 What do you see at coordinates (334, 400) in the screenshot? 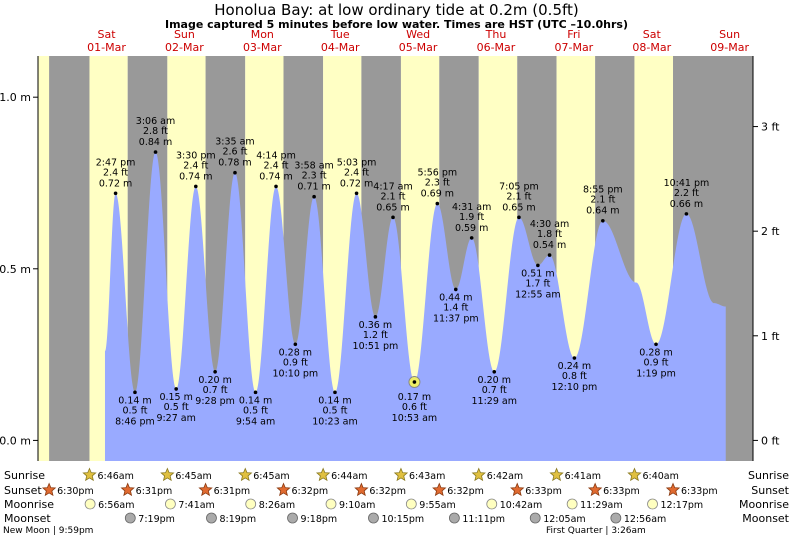
I see `low-tide-meters: 0.14 m` at bounding box center [334, 400].